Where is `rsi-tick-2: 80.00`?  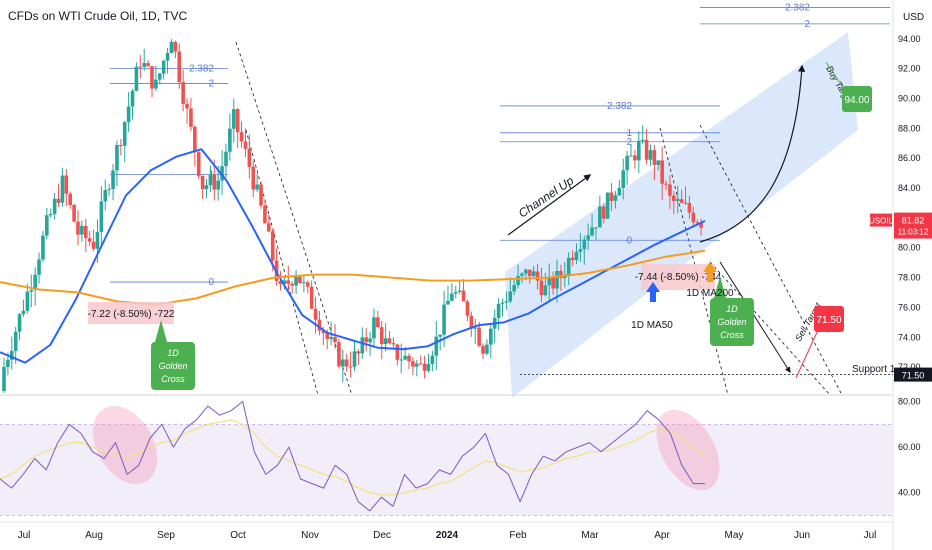
rsi-tick-2: 80.00 is located at coordinates (909, 402).